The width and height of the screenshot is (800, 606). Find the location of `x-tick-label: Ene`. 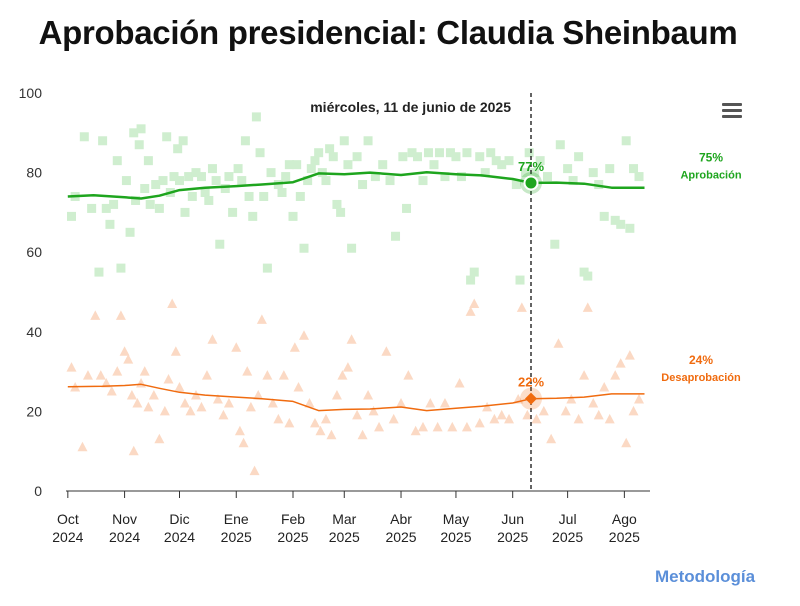

x-tick-label: Ene is located at coordinates (236, 519).